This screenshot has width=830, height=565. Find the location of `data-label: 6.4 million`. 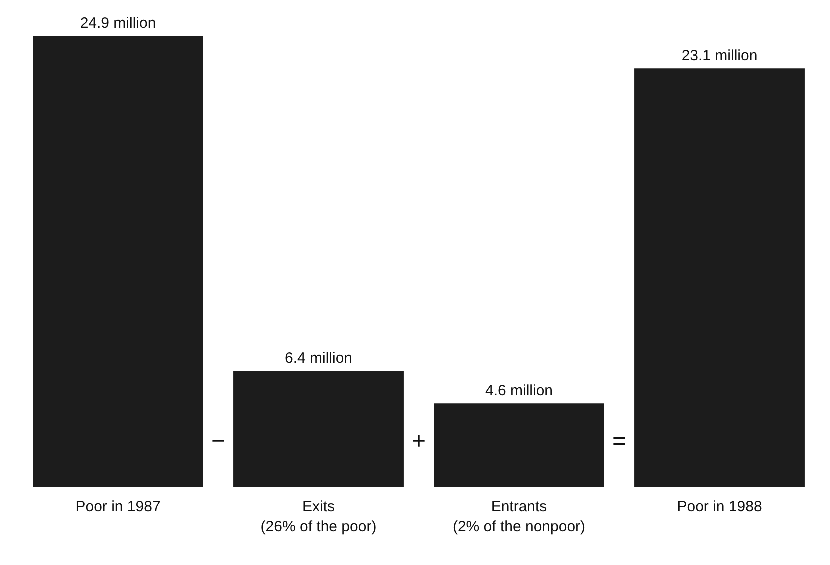

data-label: 6.4 million is located at coordinates (318, 359).